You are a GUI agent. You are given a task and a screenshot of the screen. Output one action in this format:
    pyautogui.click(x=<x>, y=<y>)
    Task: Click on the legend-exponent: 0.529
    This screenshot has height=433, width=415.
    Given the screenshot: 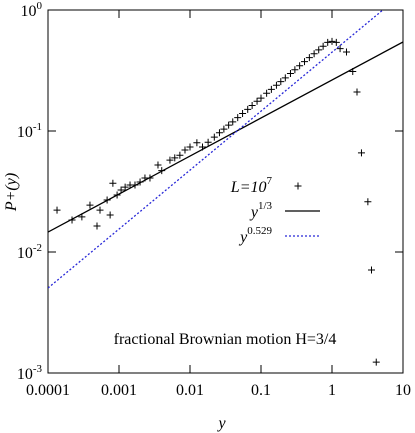 What is the action you would take?
    pyautogui.click(x=259, y=231)
    